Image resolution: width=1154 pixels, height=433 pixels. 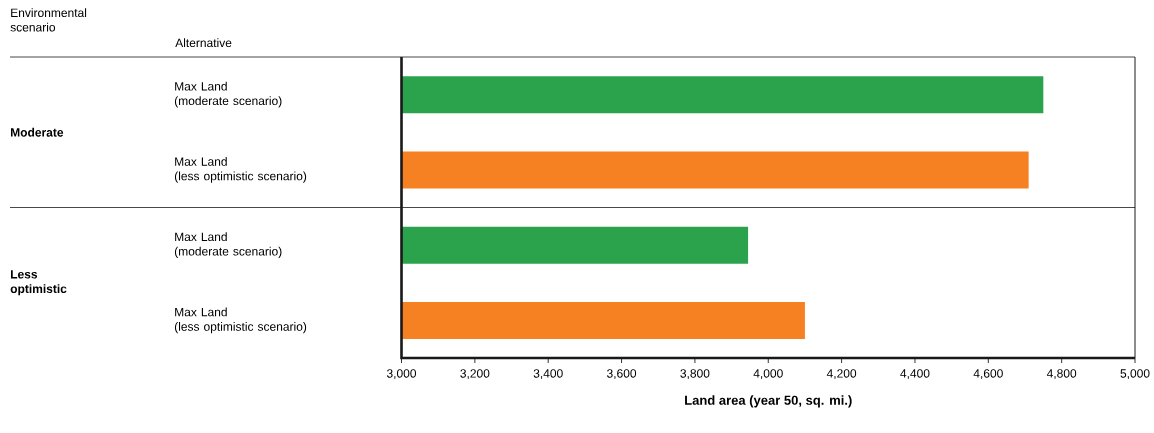 I want to click on x-axis-title: Land area (year 50, sq. mi.), so click(x=768, y=401).